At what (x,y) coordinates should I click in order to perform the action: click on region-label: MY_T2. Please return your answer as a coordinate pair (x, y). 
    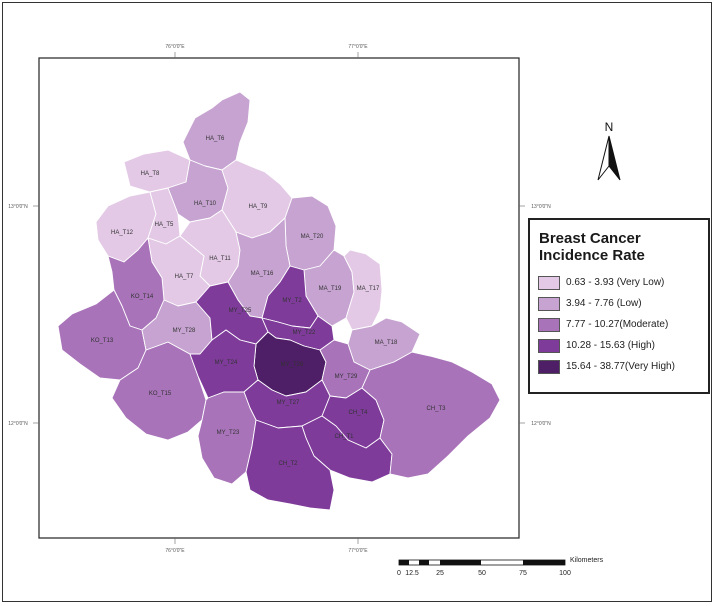
    Looking at the image, I should click on (292, 301).